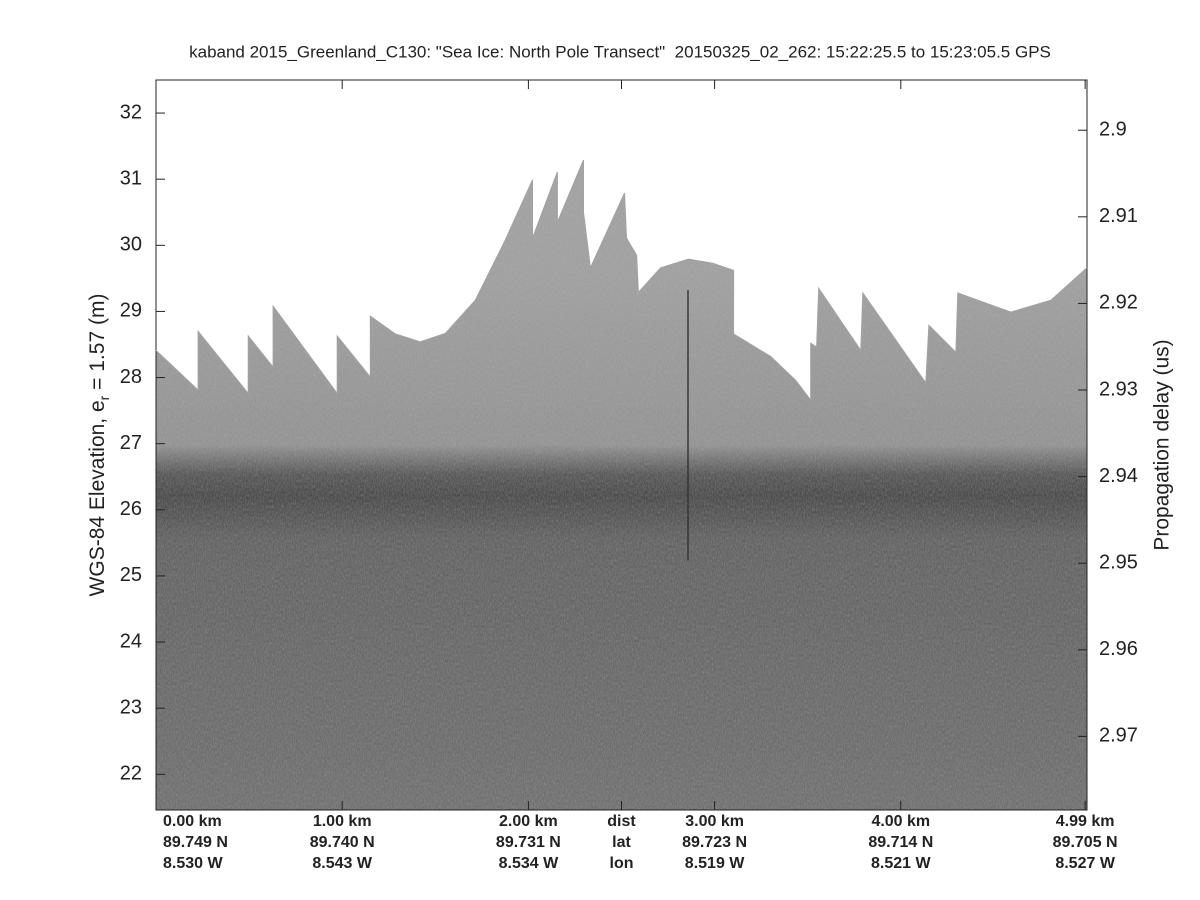 The image size is (1200, 900). What do you see at coordinates (1085, 842) in the screenshot?
I see `x-tick-lat: 89.705 N` at bounding box center [1085, 842].